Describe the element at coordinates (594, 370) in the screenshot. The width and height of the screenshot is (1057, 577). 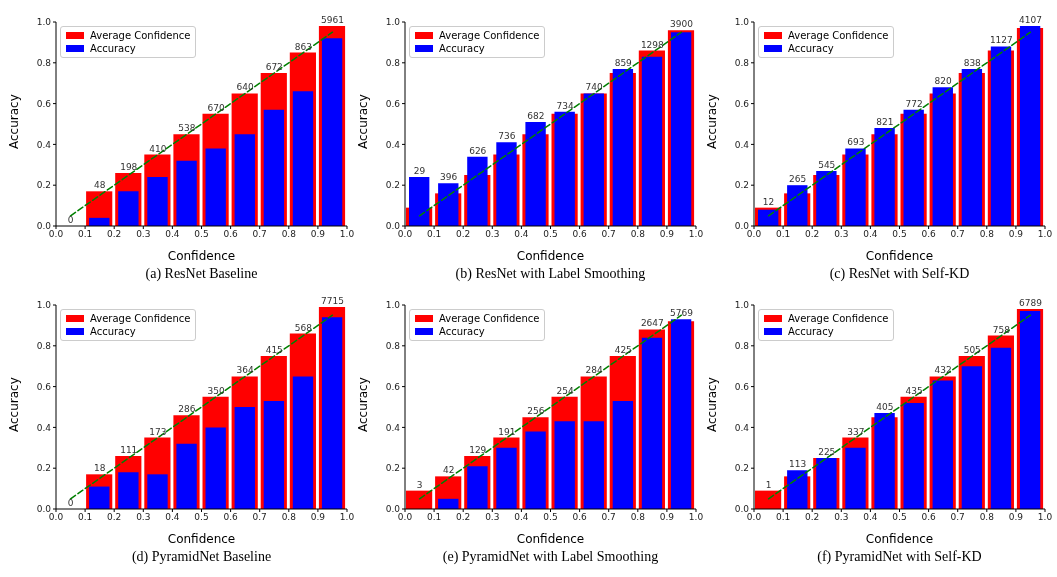
I see `annotation: 284` at that location.